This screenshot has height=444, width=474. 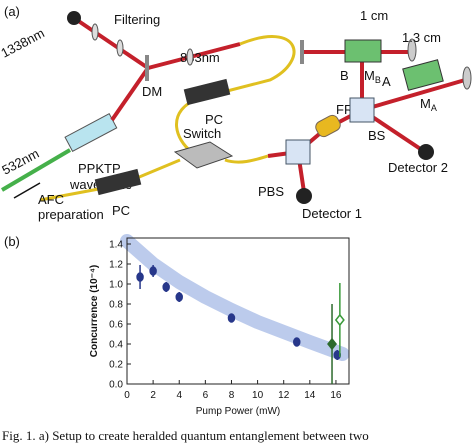 What do you see at coordinates (202, 133) in the screenshot?
I see `label: Switch` at bounding box center [202, 133].